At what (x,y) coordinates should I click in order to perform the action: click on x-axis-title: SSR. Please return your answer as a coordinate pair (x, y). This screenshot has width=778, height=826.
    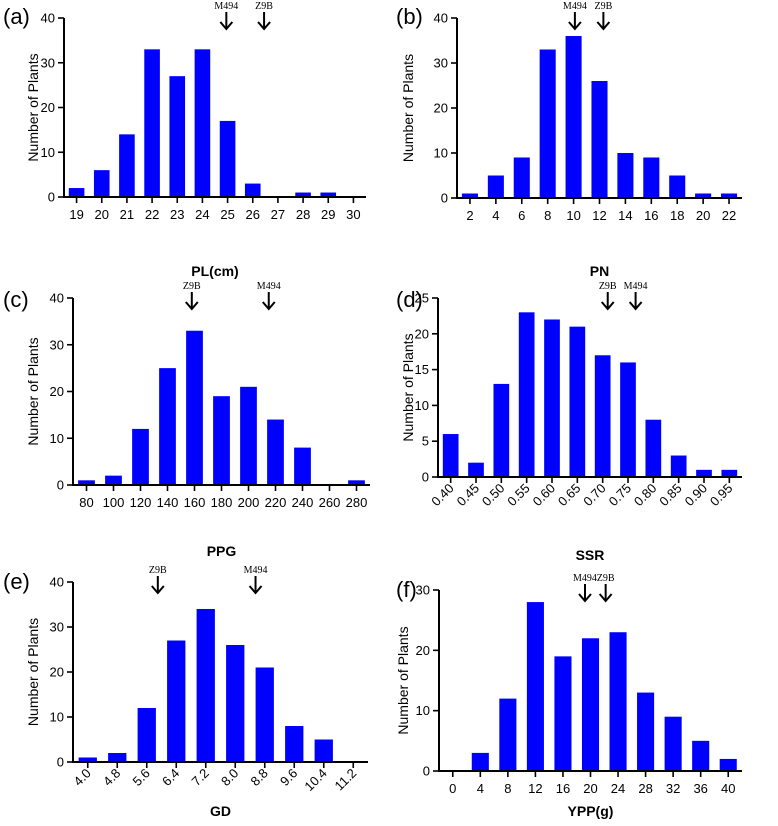
    Looking at the image, I should click on (590, 555).